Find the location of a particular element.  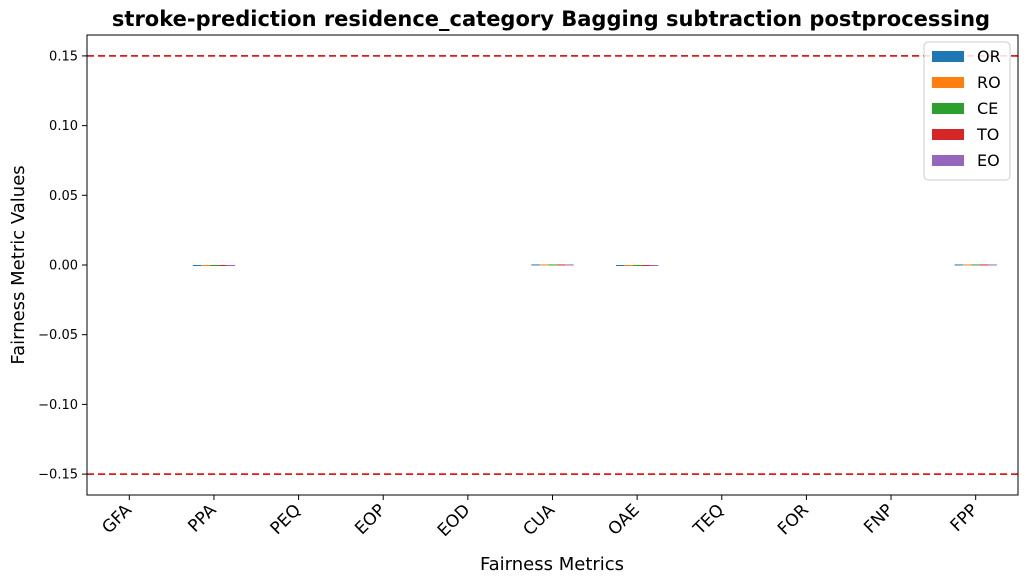

y-tick-label: 0.10 is located at coordinates (63, 126).